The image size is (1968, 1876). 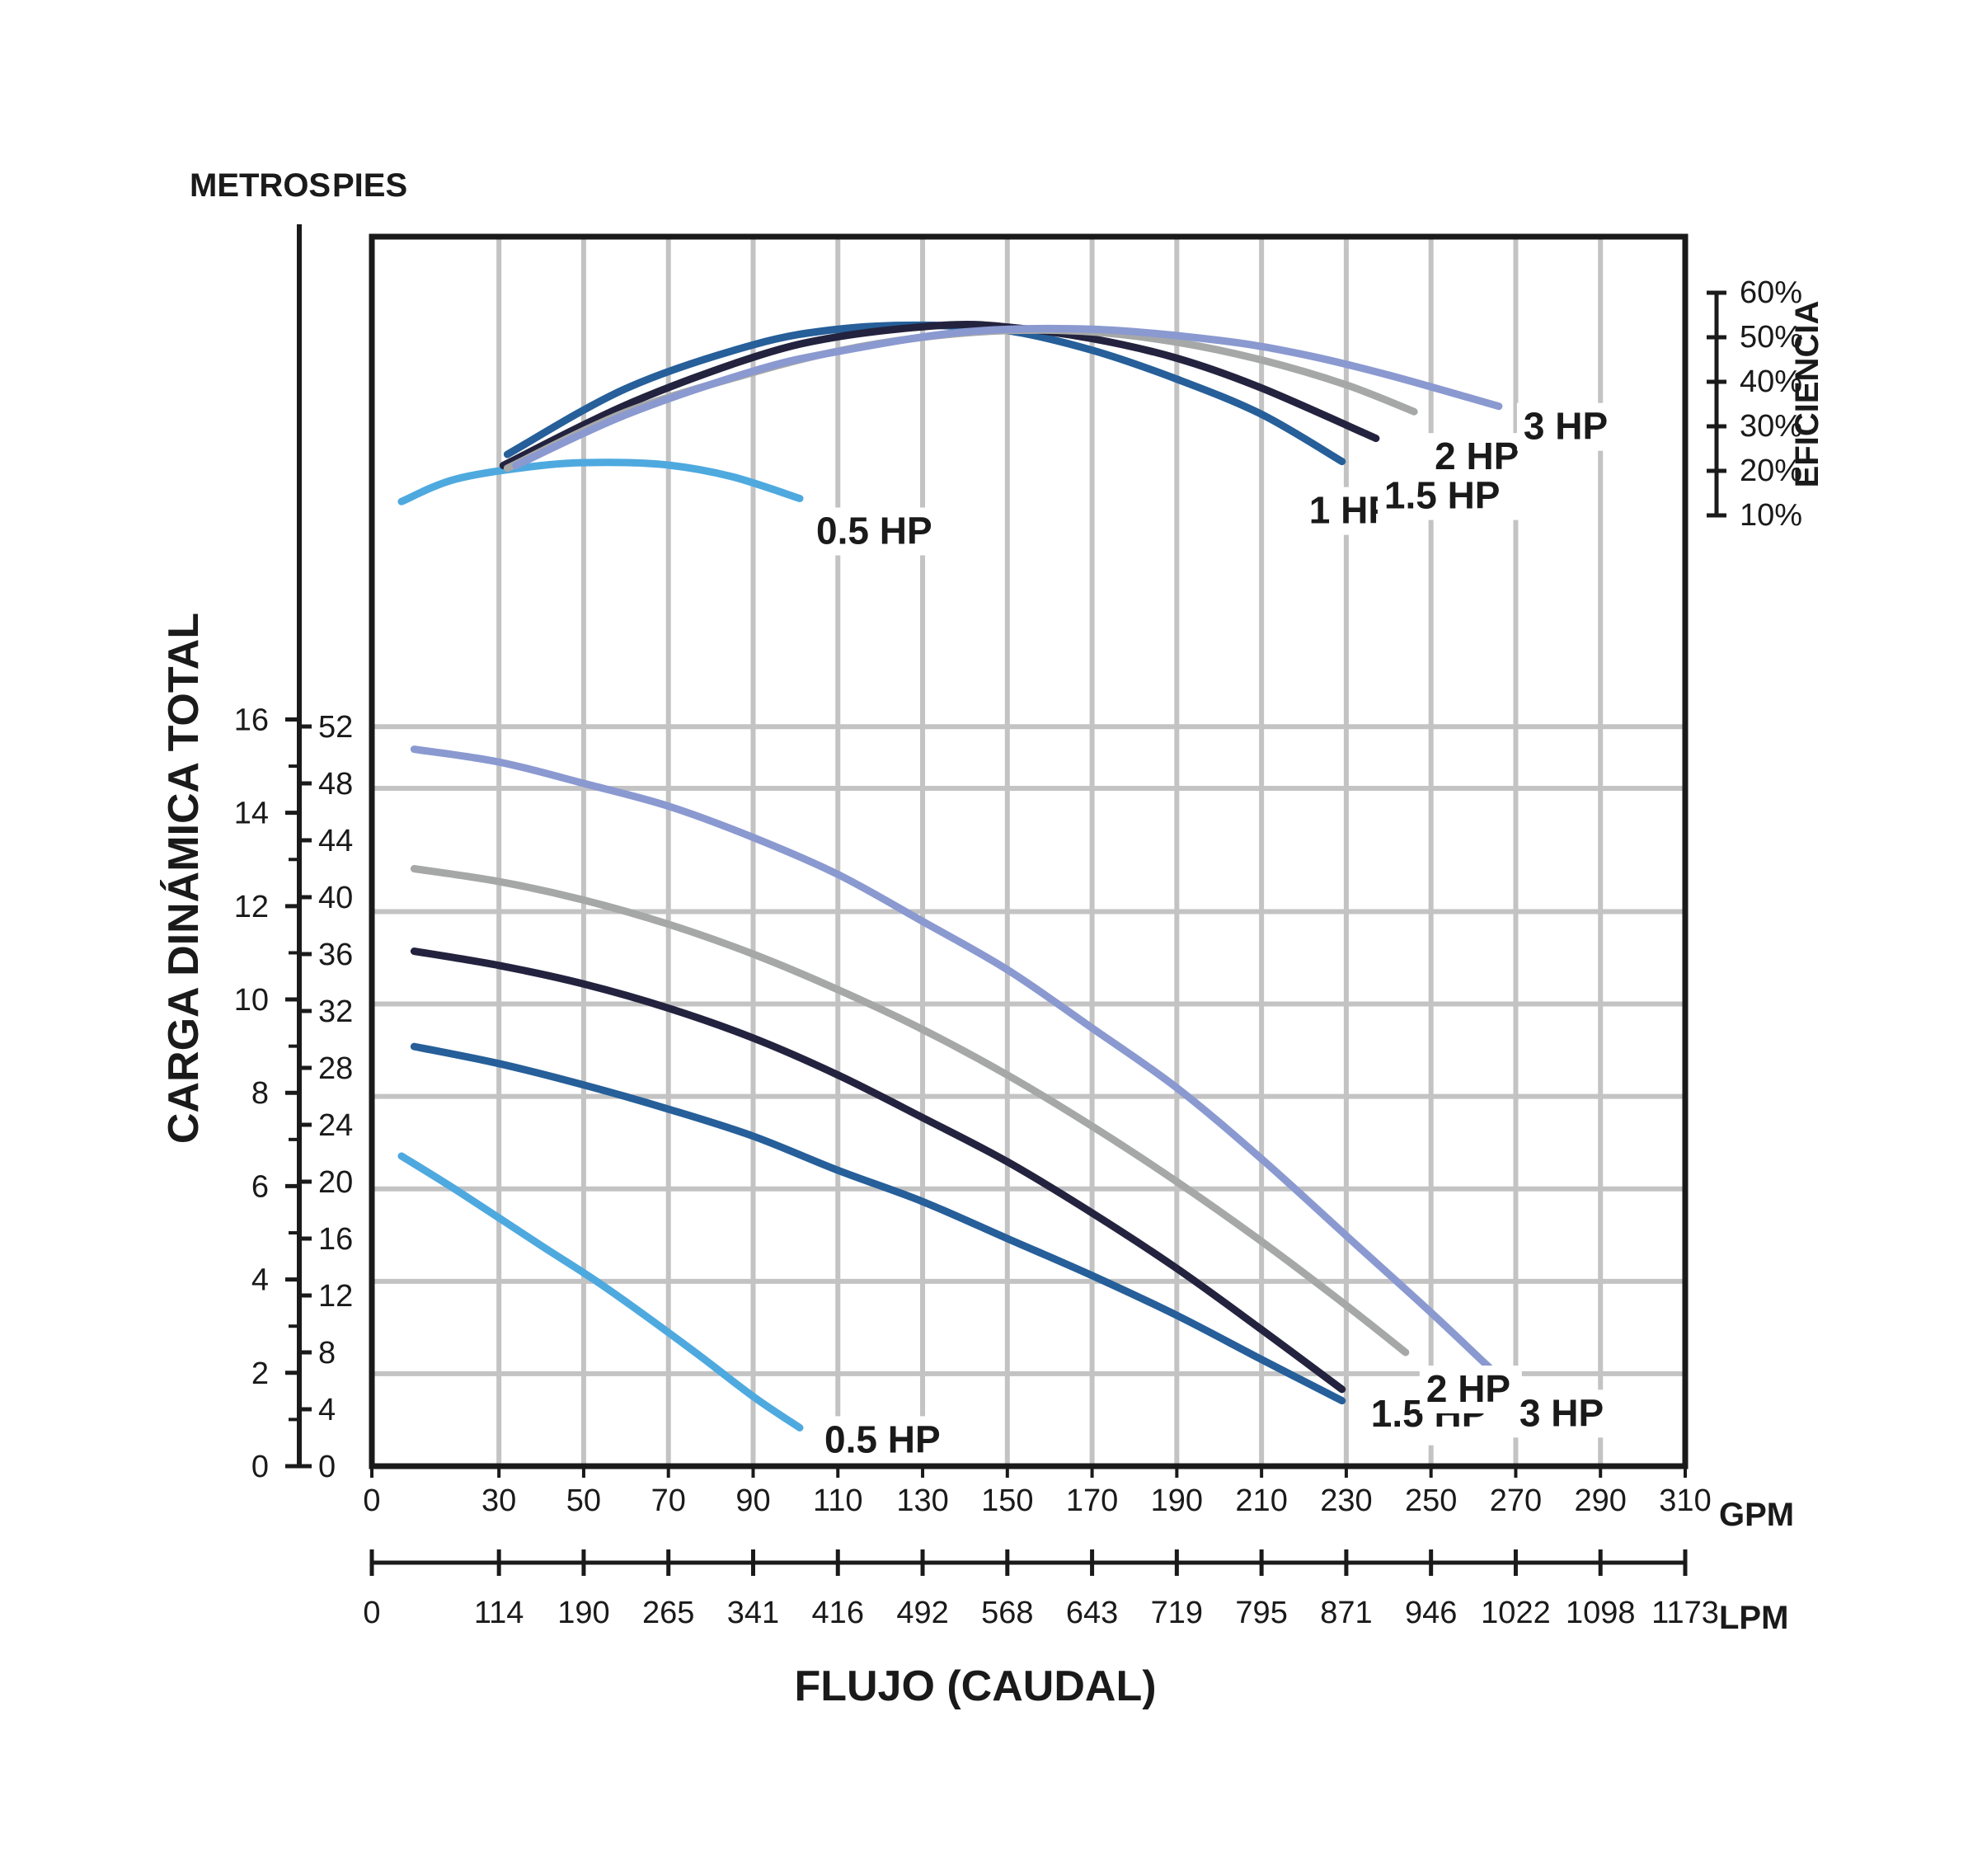 I want to click on lpm-header: LPM, so click(x=1753, y=1618).